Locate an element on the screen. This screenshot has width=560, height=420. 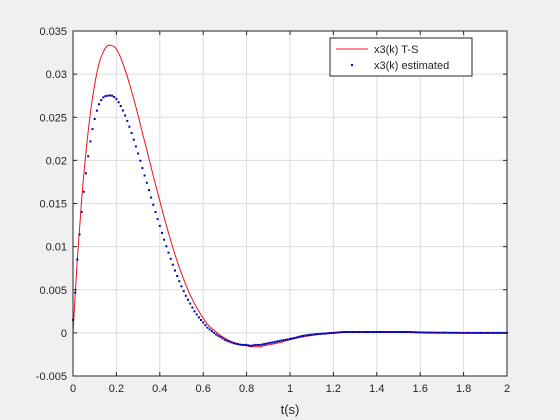
y-tick-label: 0.015 is located at coordinates (53, 205).